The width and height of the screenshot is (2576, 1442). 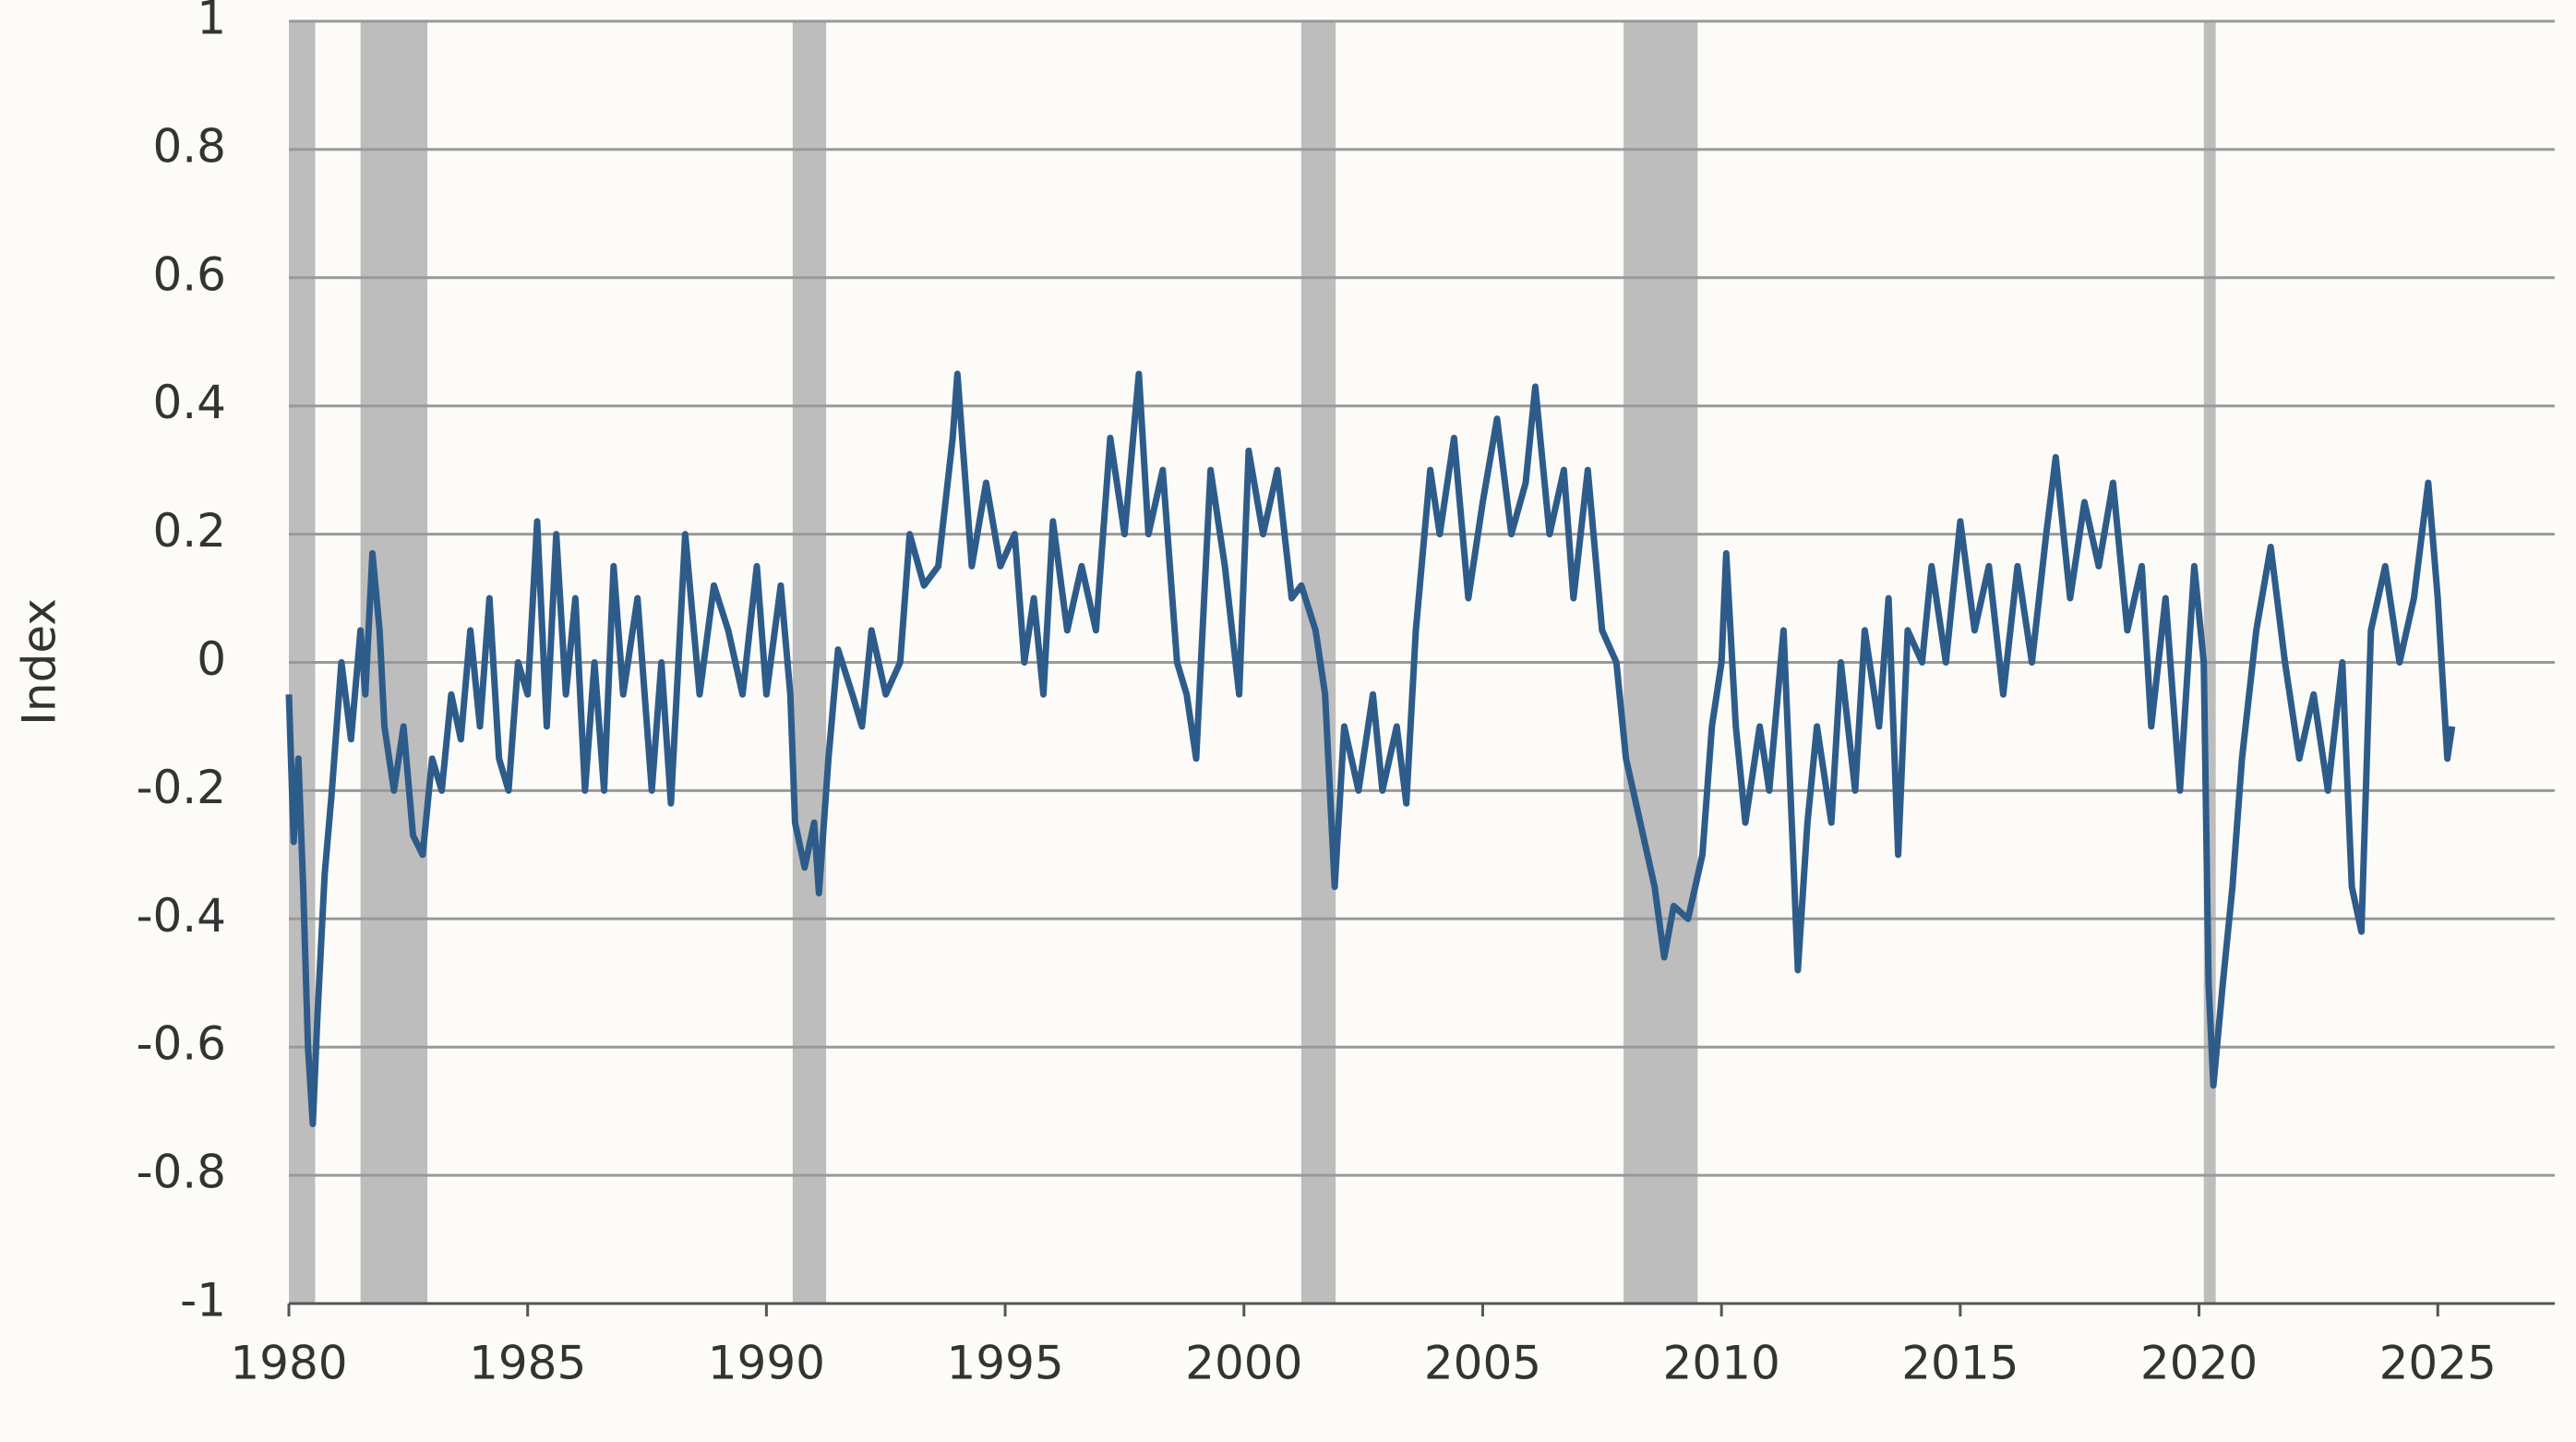 What do you see at coordinates (767, 1363) in the screenshot?
I see `x-tick-label: 1990` at bounding box center [767, 1363].